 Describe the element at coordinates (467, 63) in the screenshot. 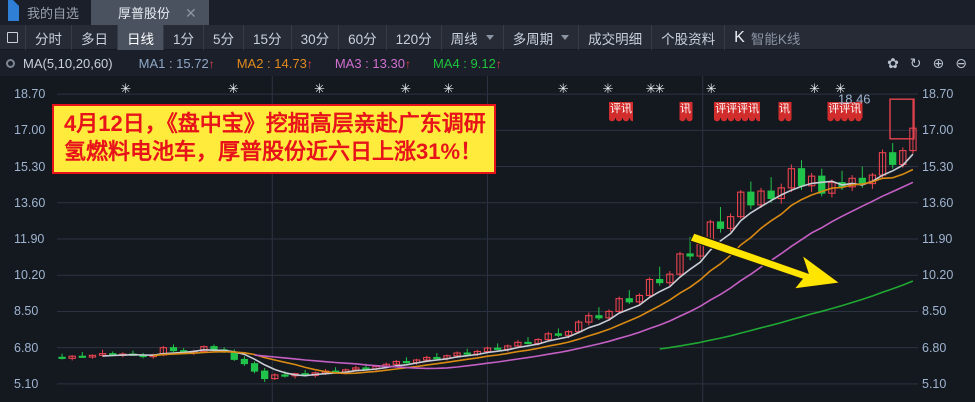

I see `ma4-readout: MA4 : 9.12↑` at that location.